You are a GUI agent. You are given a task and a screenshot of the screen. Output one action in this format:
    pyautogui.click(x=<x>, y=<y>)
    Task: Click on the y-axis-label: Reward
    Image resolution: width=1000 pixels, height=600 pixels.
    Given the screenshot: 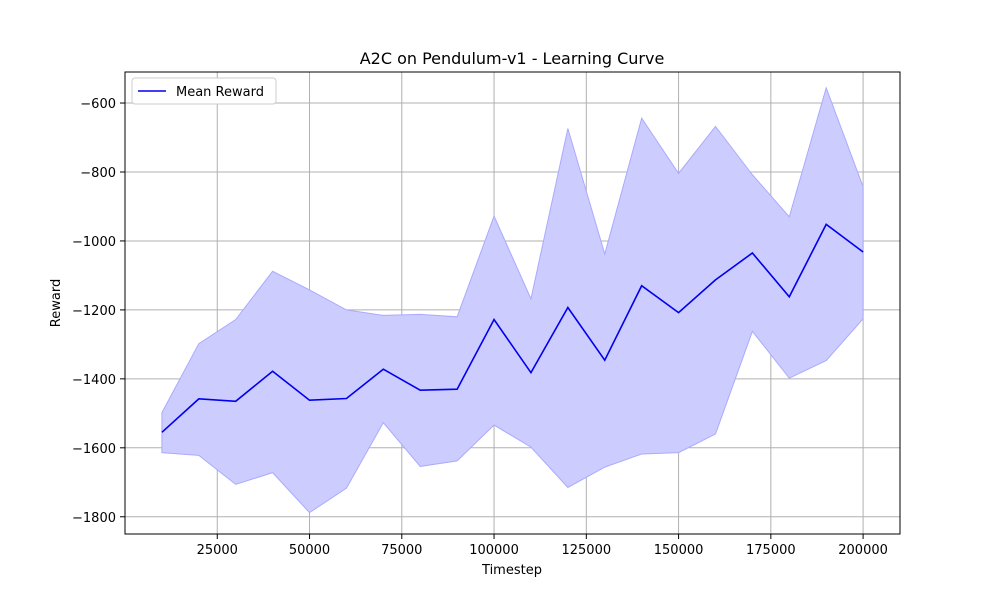 What is the action you would take?
    pyautogui.click(x=56, y=303)
    